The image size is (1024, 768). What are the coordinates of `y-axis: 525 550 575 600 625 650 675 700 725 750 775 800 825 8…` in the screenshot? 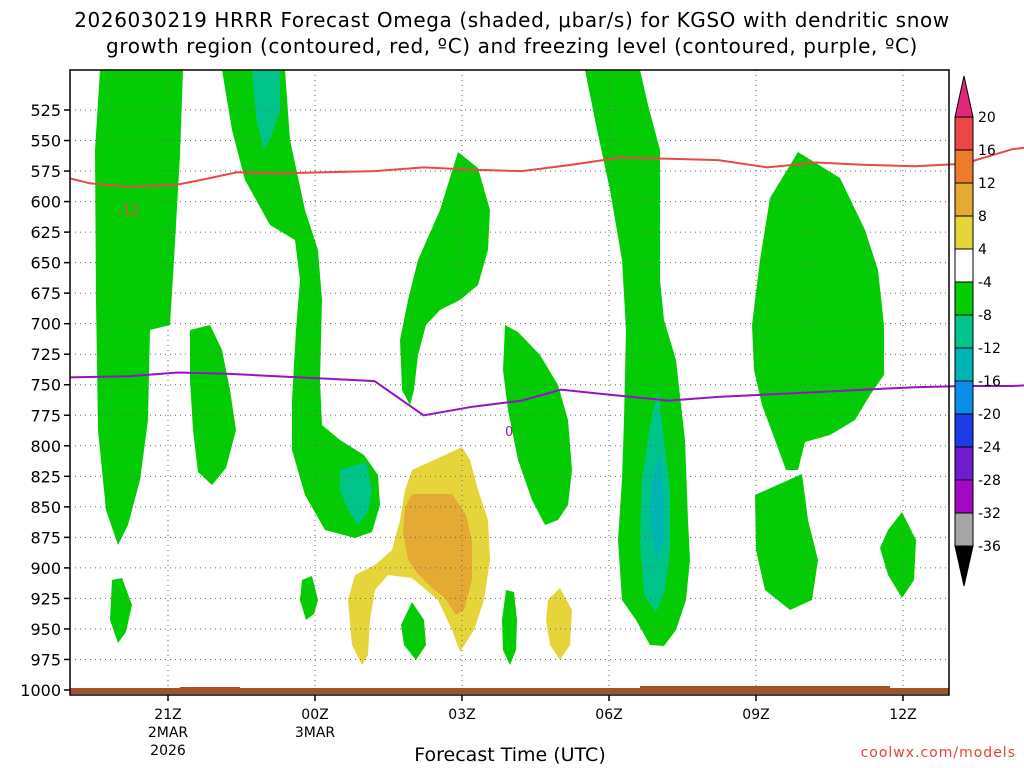 It's located at (45, 400).